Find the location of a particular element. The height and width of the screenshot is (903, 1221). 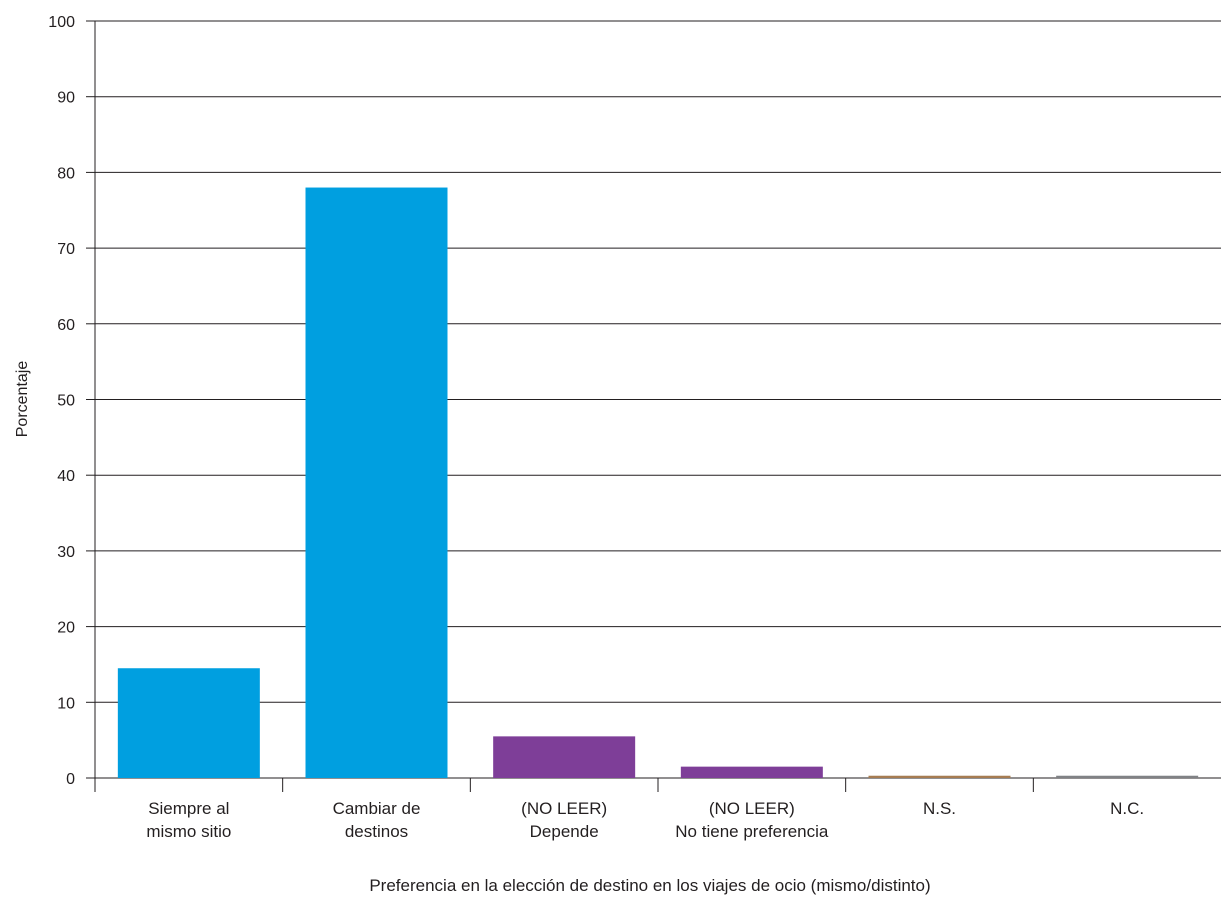

x-tick-label: No tiene preferencia is located at coordinates (752, 831).